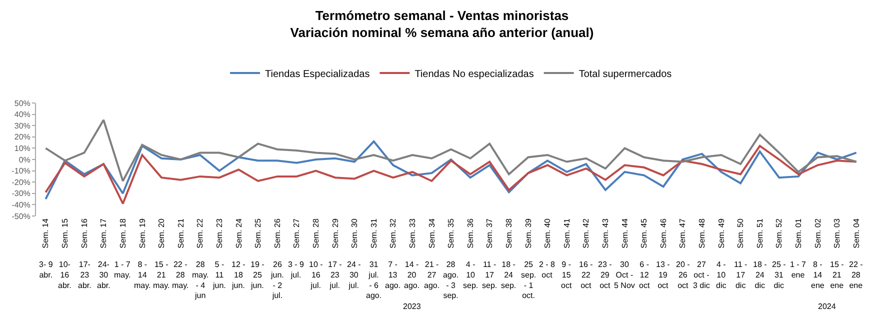  I want to click on x-tick-label: Sem. 30, so click(355, 233).